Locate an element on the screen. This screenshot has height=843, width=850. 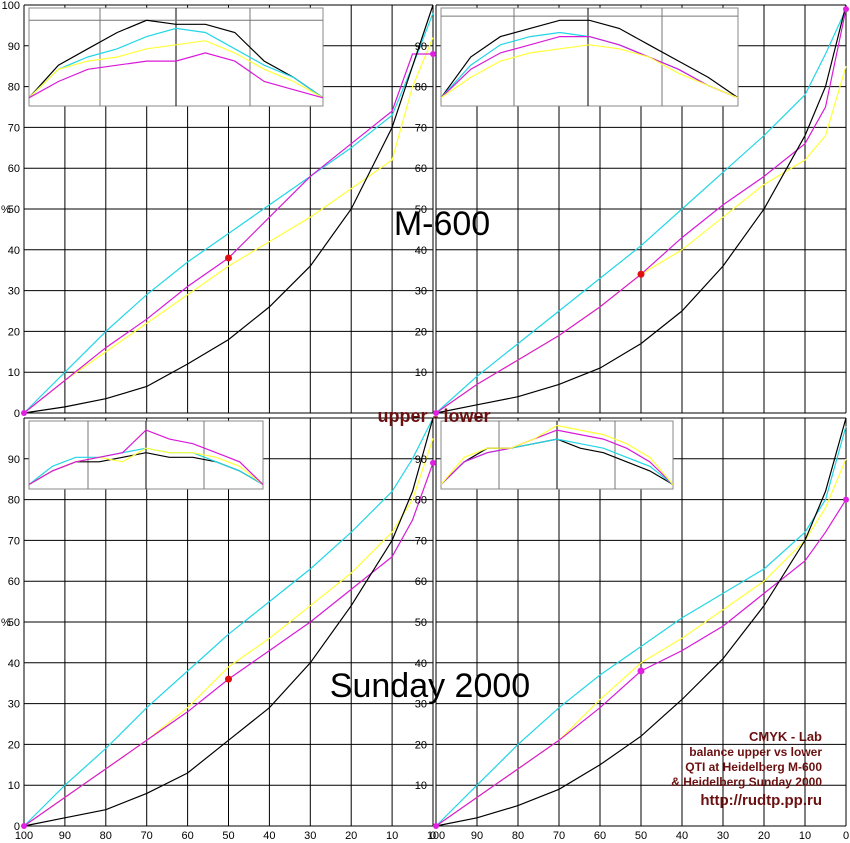
middle-label: upper - lower is located at coordinates (433, 416).